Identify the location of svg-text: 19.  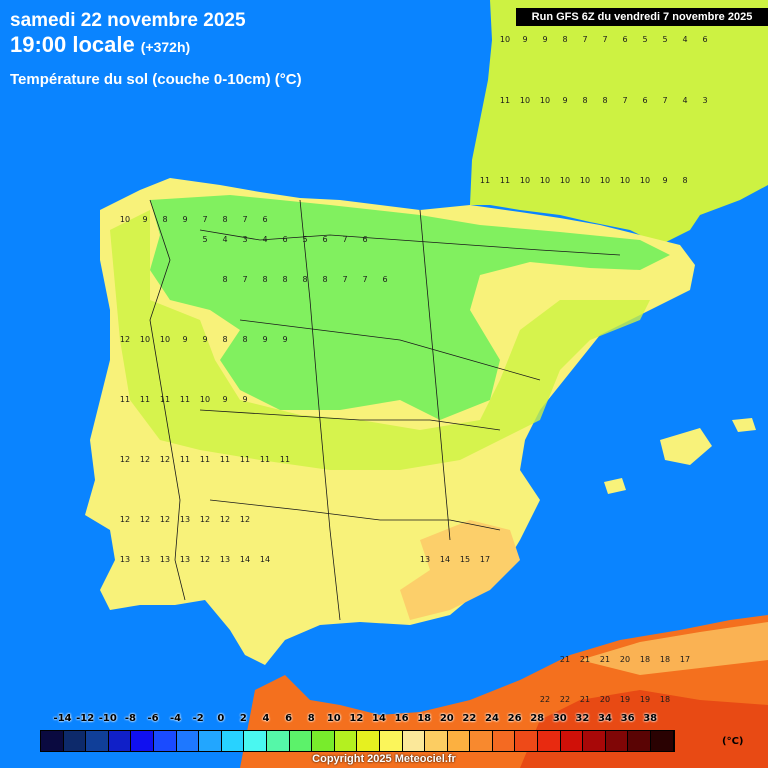
(645, 699).